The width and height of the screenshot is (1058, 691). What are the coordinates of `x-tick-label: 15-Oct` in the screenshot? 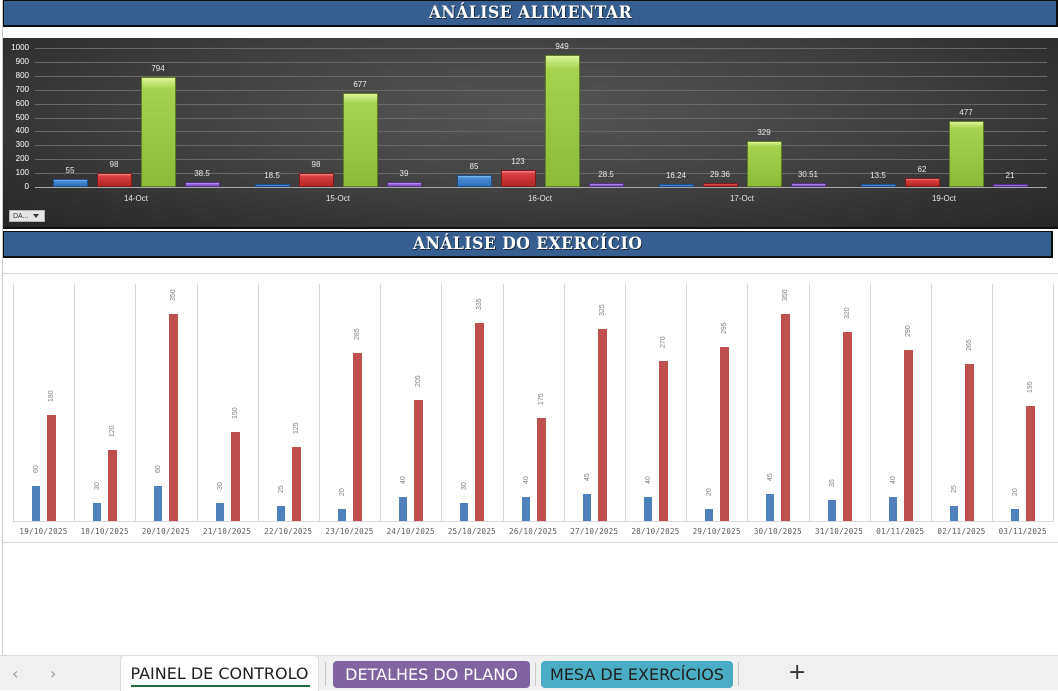 It's located at (337, 198).